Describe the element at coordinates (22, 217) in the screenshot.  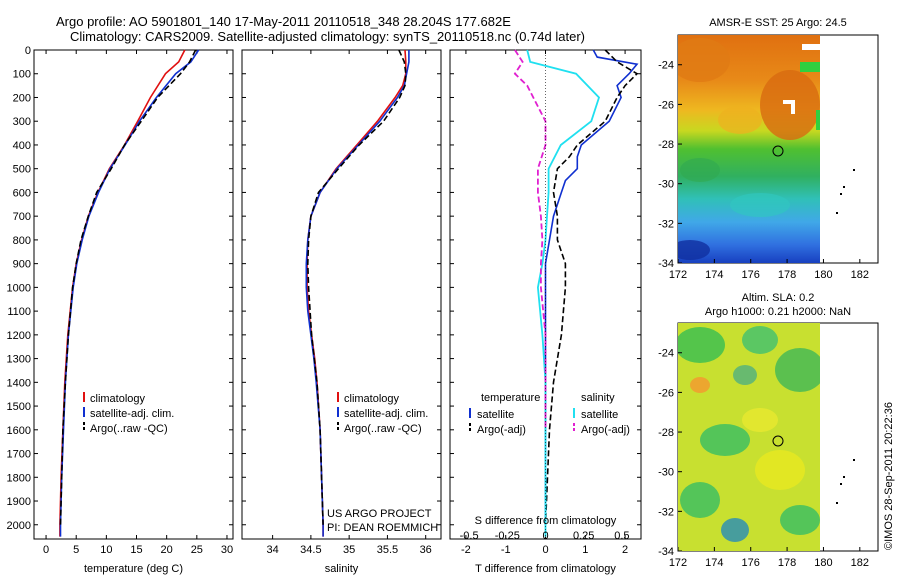
I see `y-tick-label: 700` at that location.